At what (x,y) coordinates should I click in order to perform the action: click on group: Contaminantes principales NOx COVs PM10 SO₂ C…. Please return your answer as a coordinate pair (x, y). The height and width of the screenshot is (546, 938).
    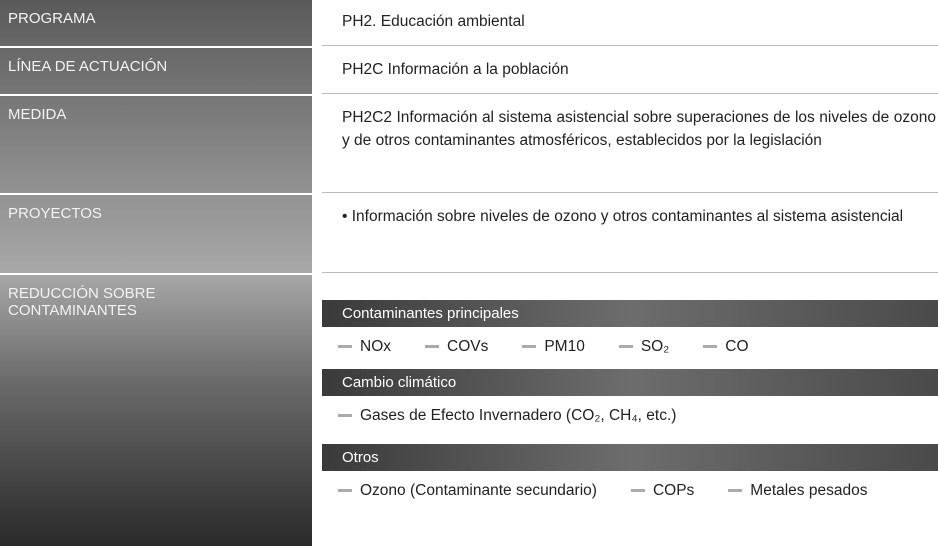
    Looking at the image, I should click on (630, 328).